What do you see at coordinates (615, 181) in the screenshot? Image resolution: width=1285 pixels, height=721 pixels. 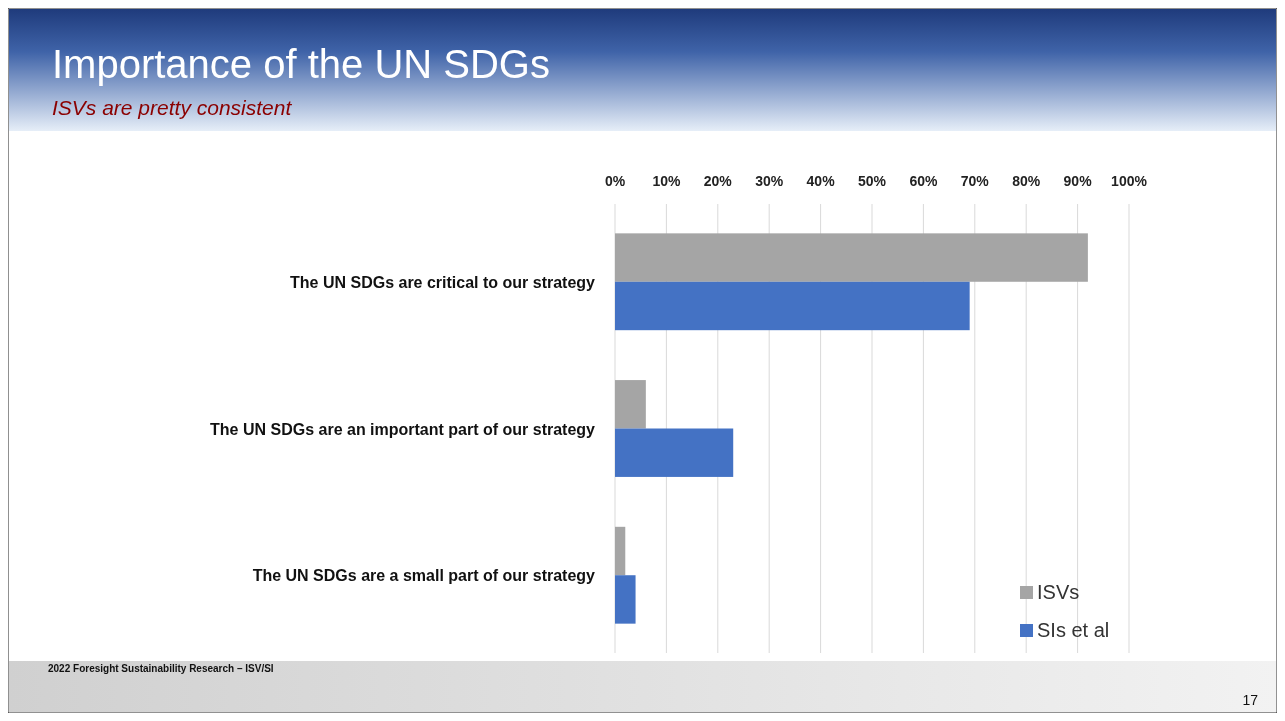 I see `x-tick-label: 0%` at bounding box center [615, 181].